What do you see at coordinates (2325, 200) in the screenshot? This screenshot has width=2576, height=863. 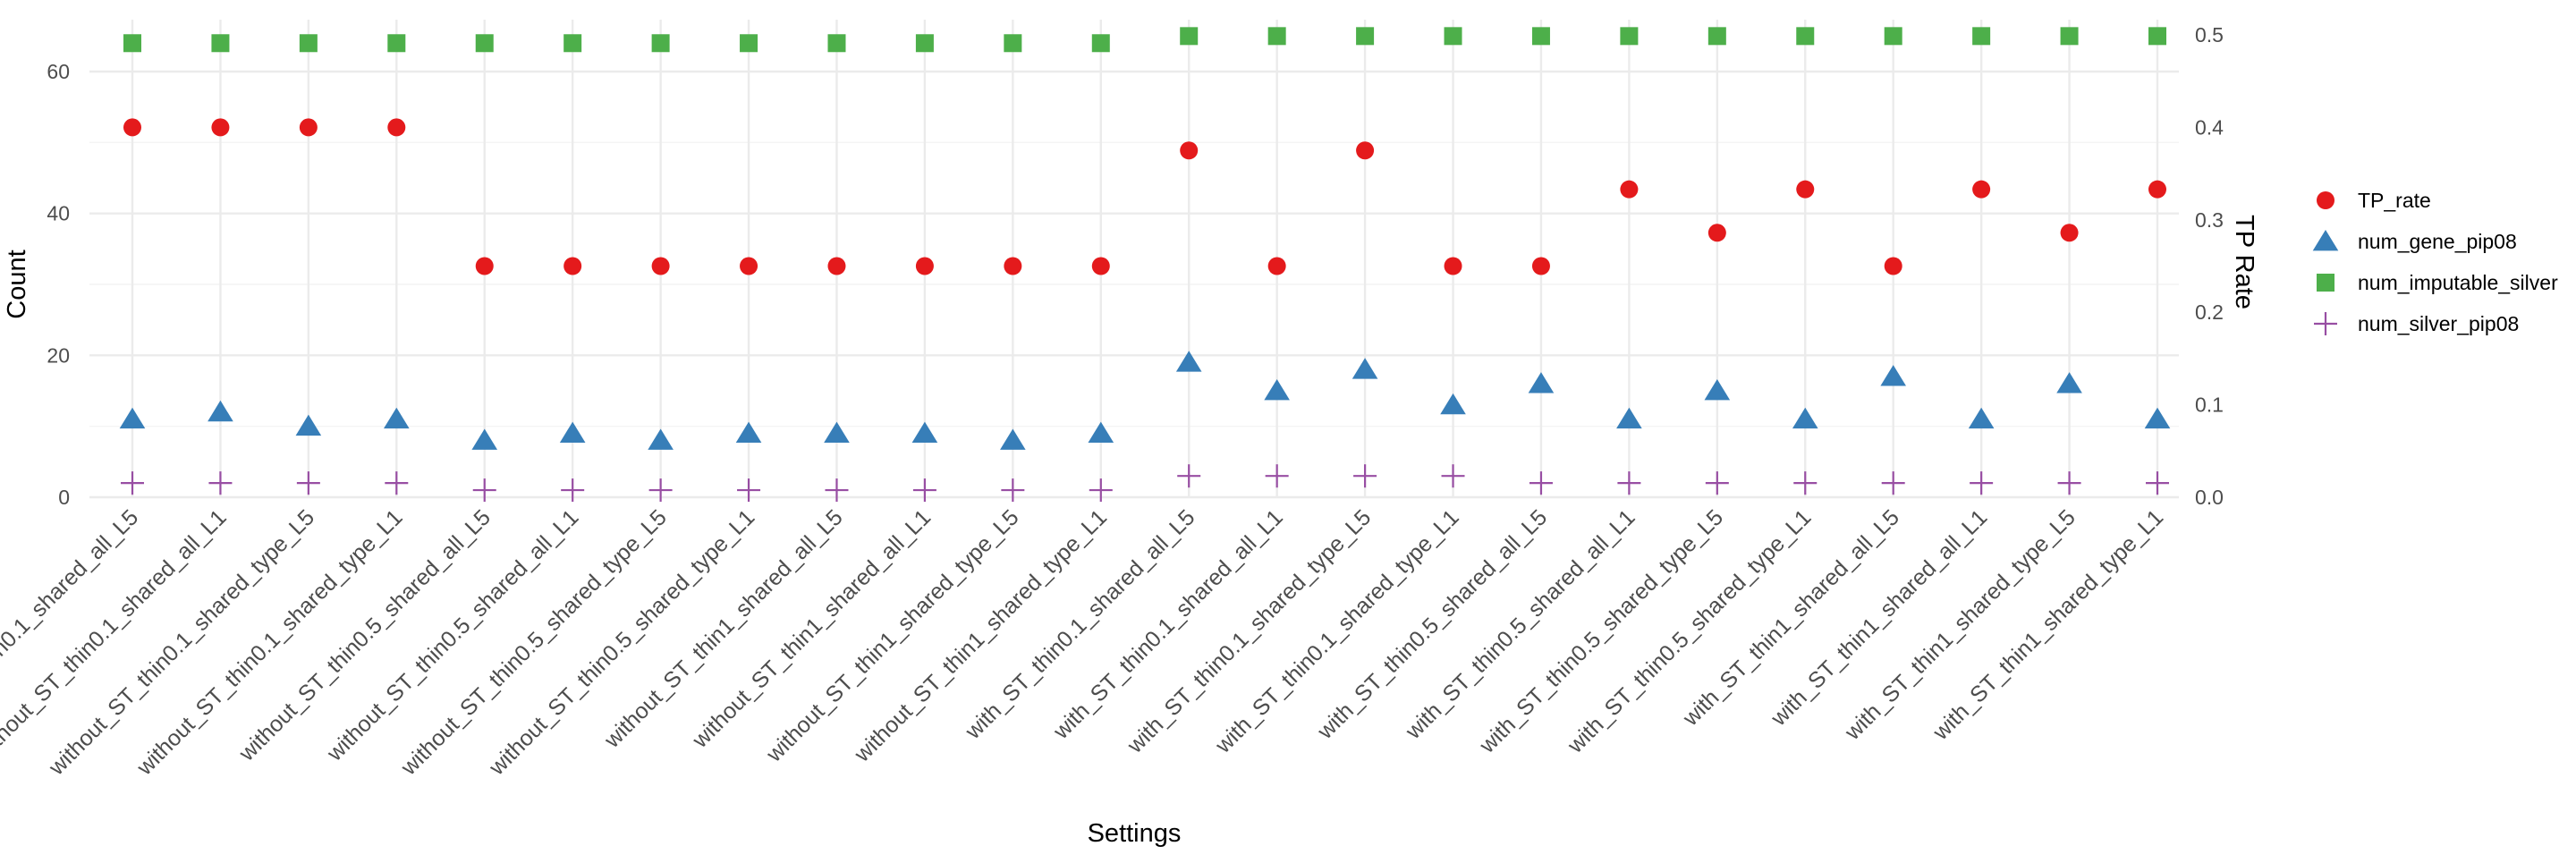 I see `legend-key-TP_rate` at bounding box center [2325, 200].